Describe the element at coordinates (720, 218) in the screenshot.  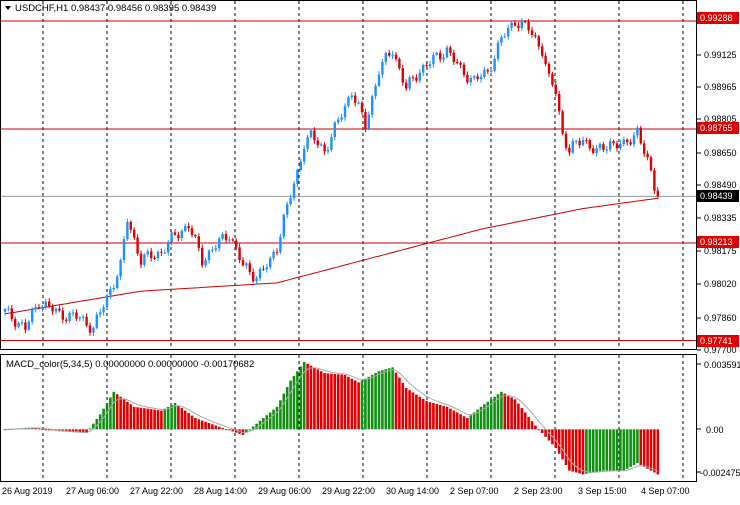
I see `price-tick-label: 0.98335` at that location.